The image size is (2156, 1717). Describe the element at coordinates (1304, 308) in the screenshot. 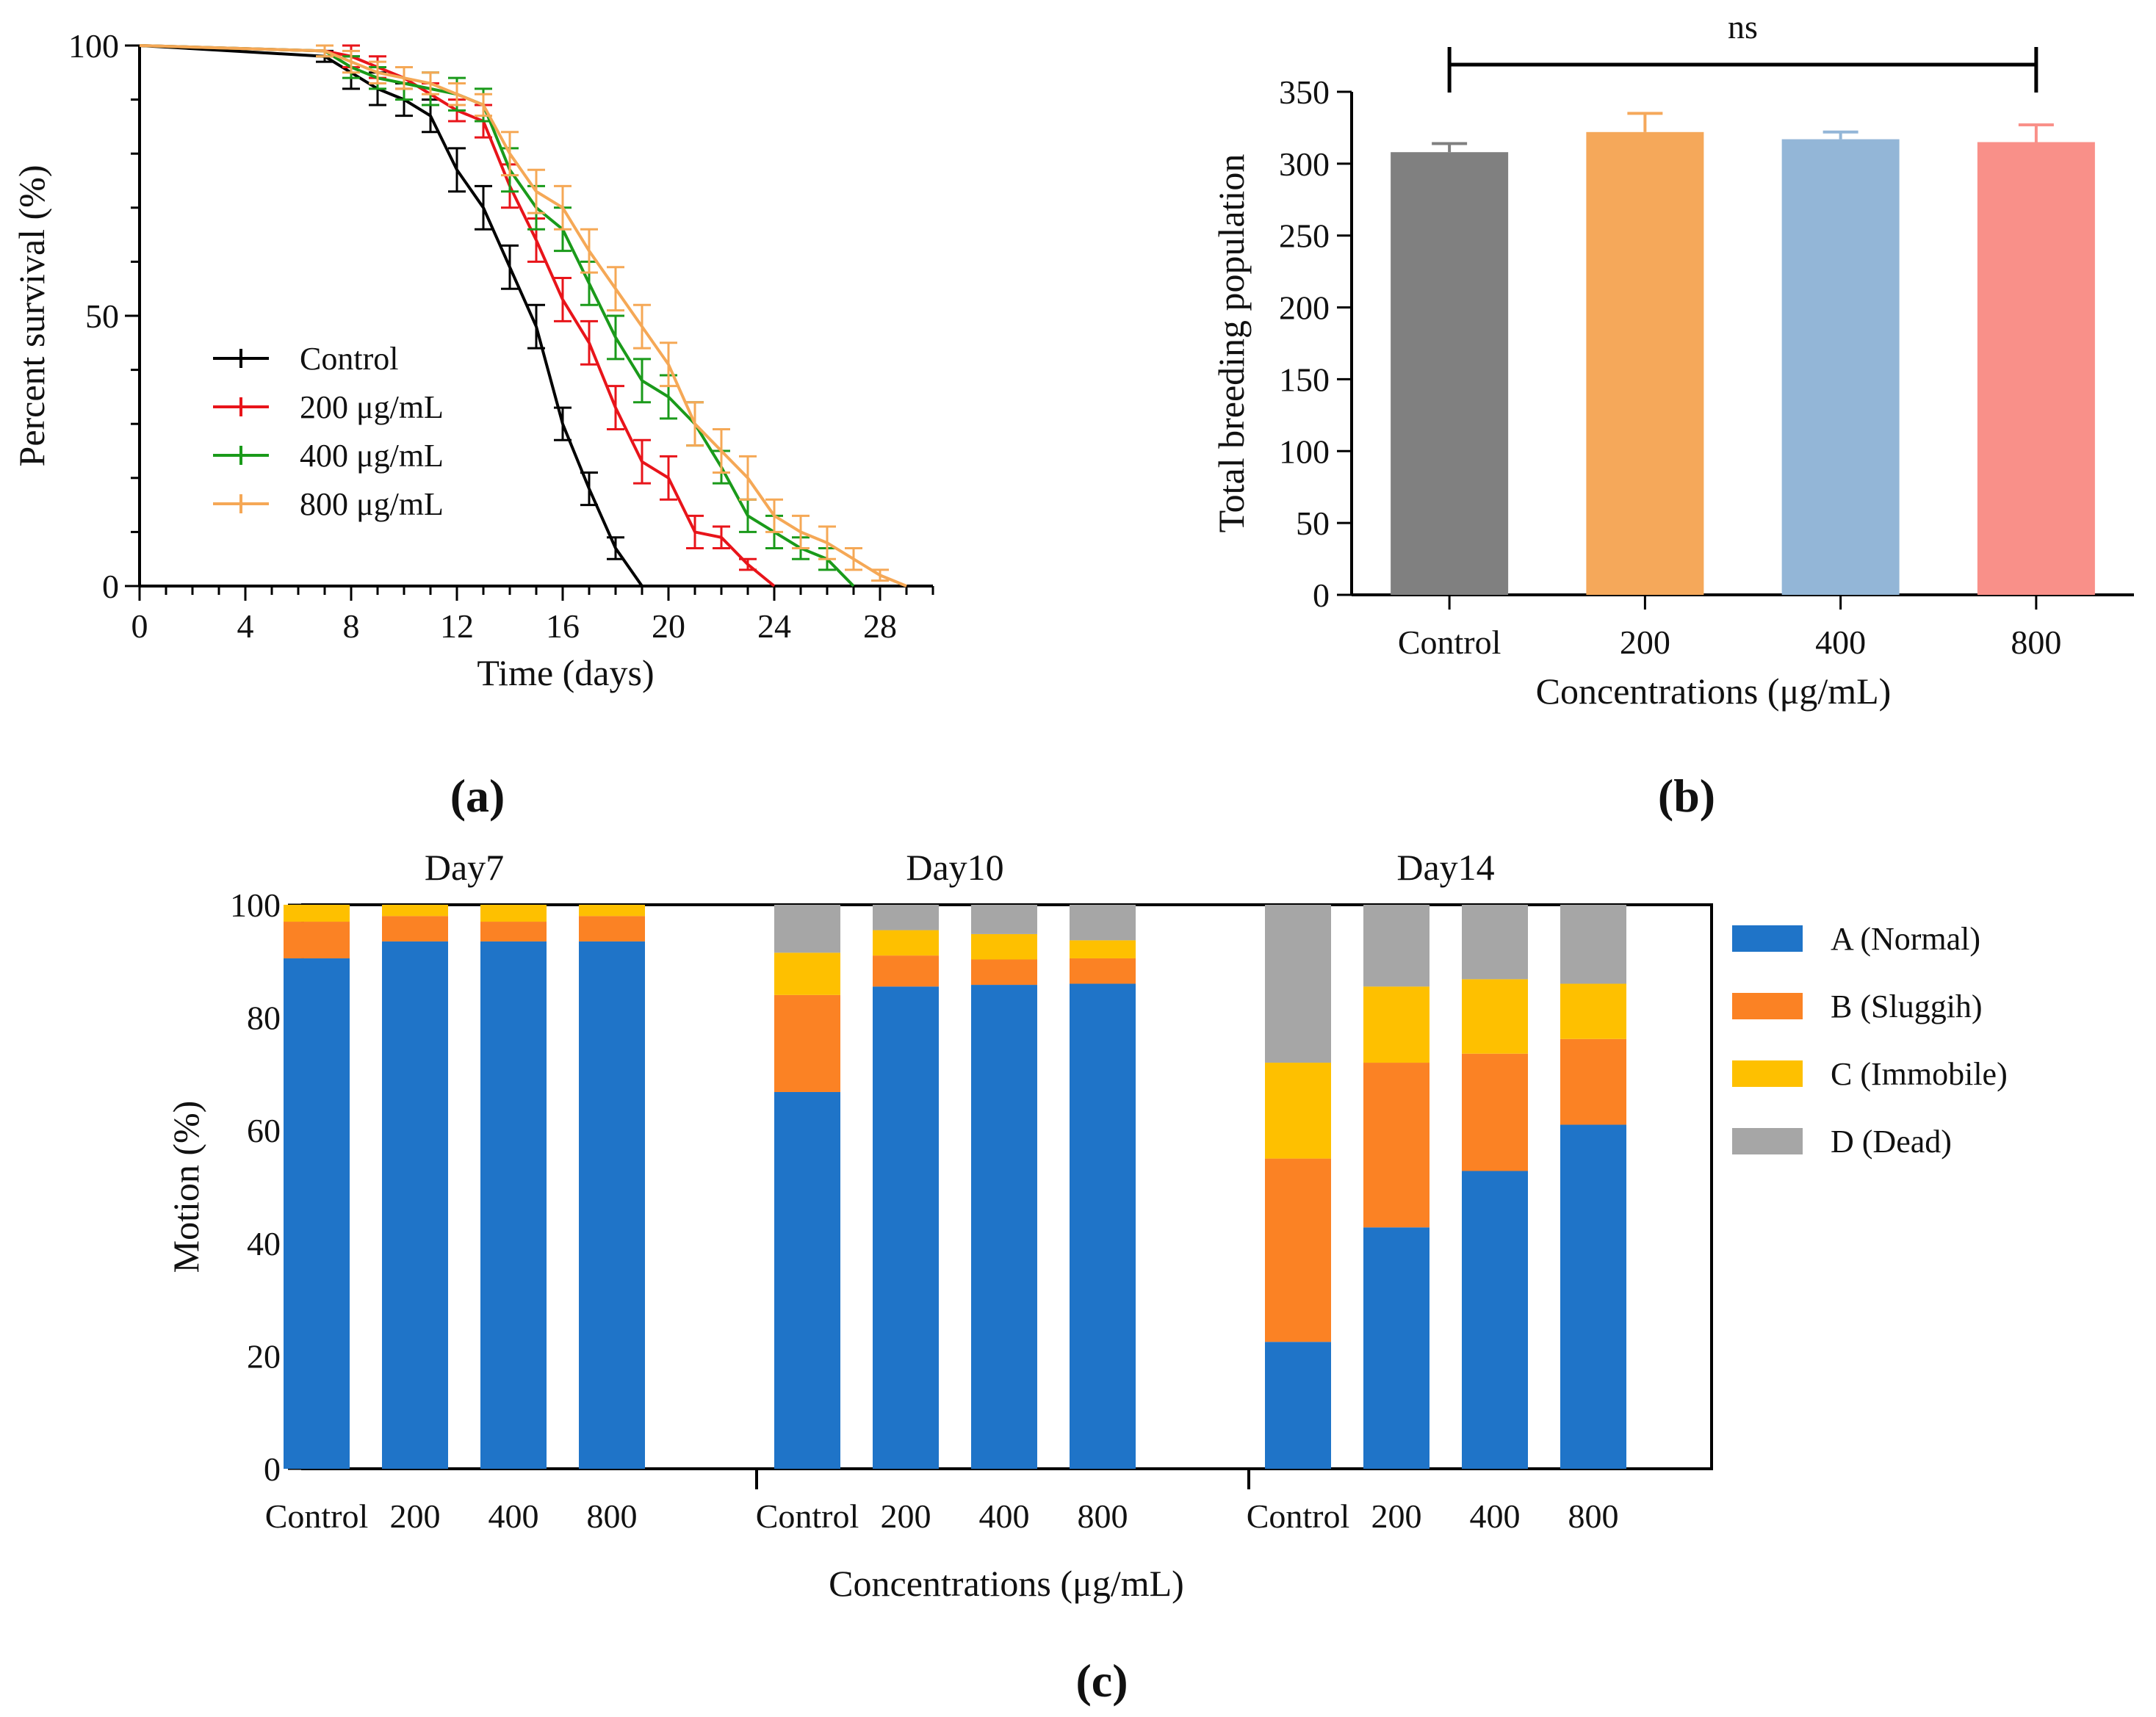

I see `y-tick-label: 200` at that location.